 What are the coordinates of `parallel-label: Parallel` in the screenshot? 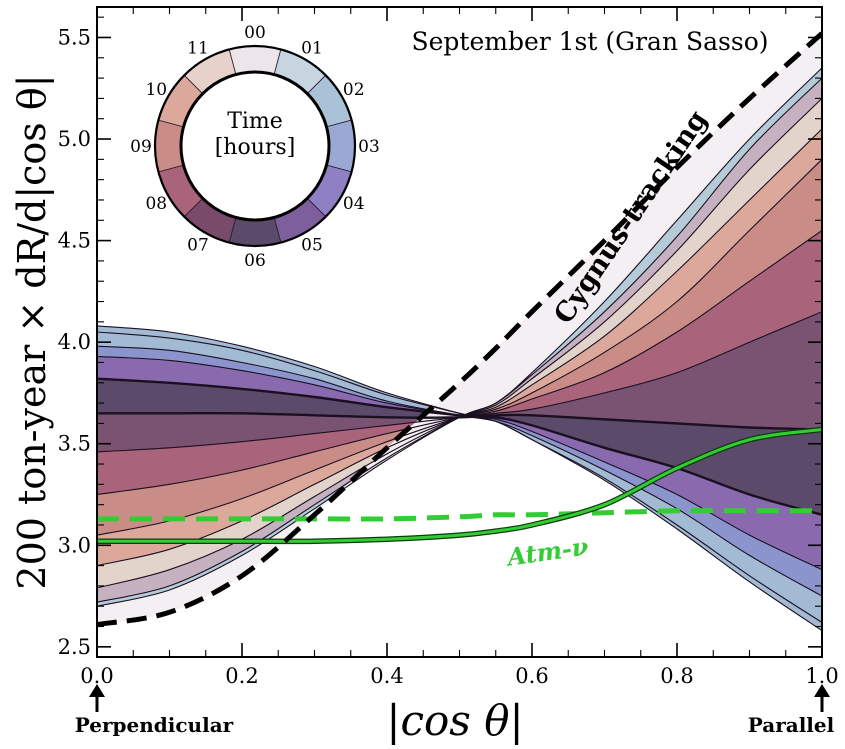 It's located at (791, 725).